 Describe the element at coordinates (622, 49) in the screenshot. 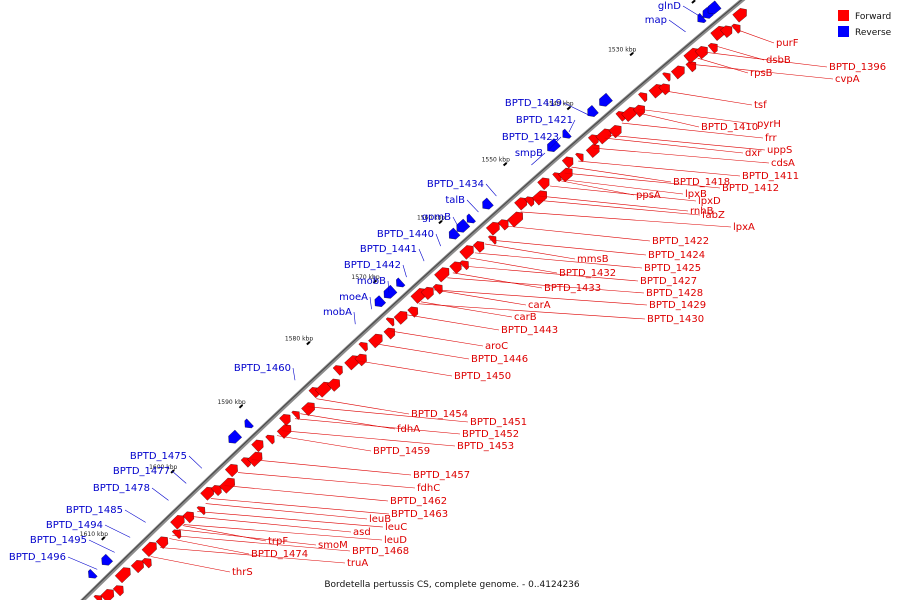

I see `tick-label: 1530 kbp` at that location.